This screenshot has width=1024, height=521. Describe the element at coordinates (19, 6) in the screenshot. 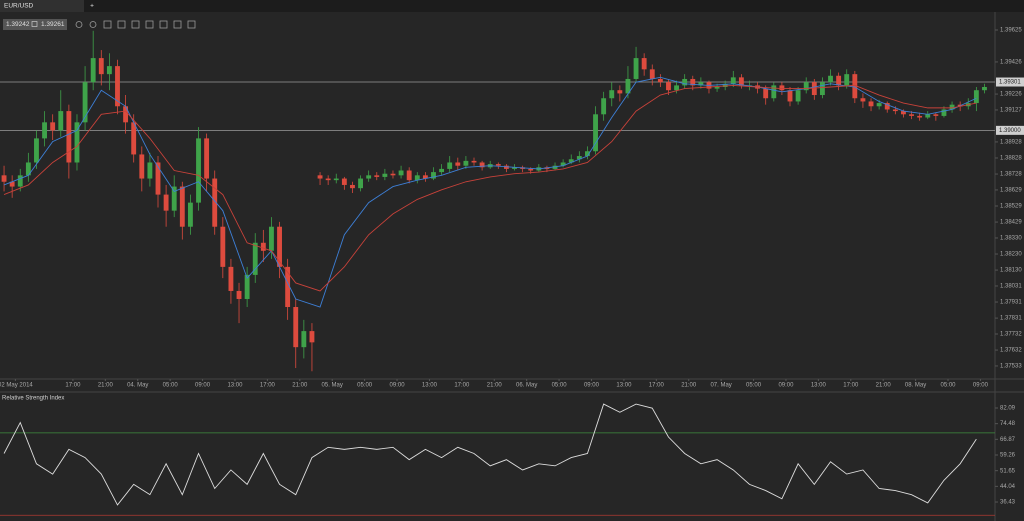

I see `tab-title: EUR/USD` at that location.